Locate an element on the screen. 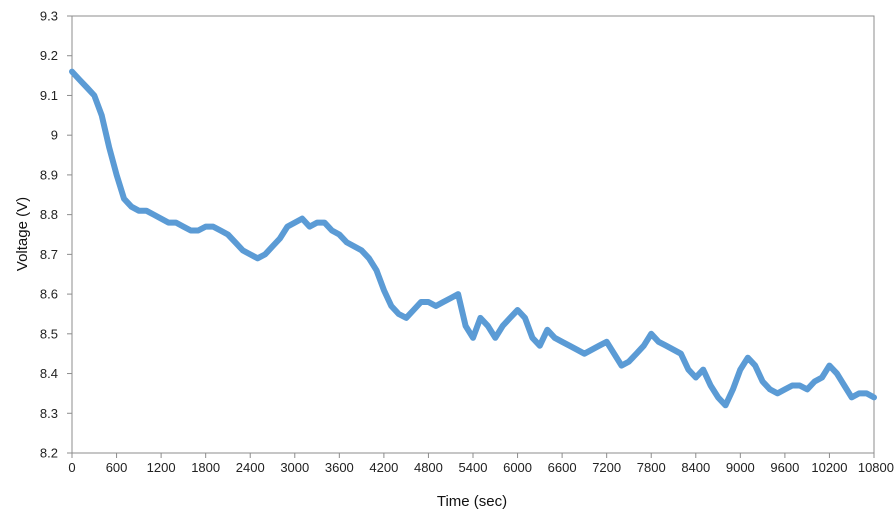 This screenshot has width=896, height=512. y-tick-label: 8.7 is located at coordinates (49, 254).